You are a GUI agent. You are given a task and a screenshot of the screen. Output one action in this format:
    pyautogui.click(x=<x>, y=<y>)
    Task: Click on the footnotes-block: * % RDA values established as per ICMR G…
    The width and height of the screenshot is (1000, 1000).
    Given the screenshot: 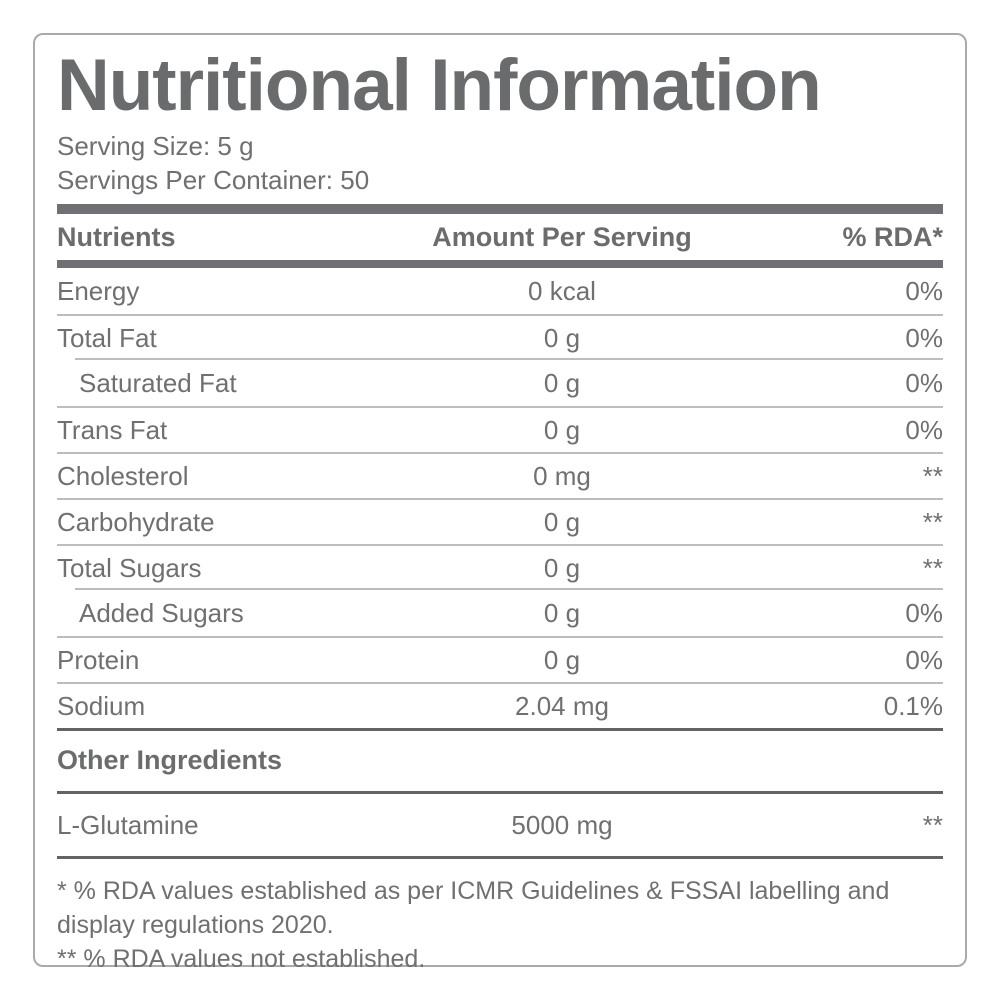 What is the action you would take?
    pyautogui.click(x=500, y=925)
    